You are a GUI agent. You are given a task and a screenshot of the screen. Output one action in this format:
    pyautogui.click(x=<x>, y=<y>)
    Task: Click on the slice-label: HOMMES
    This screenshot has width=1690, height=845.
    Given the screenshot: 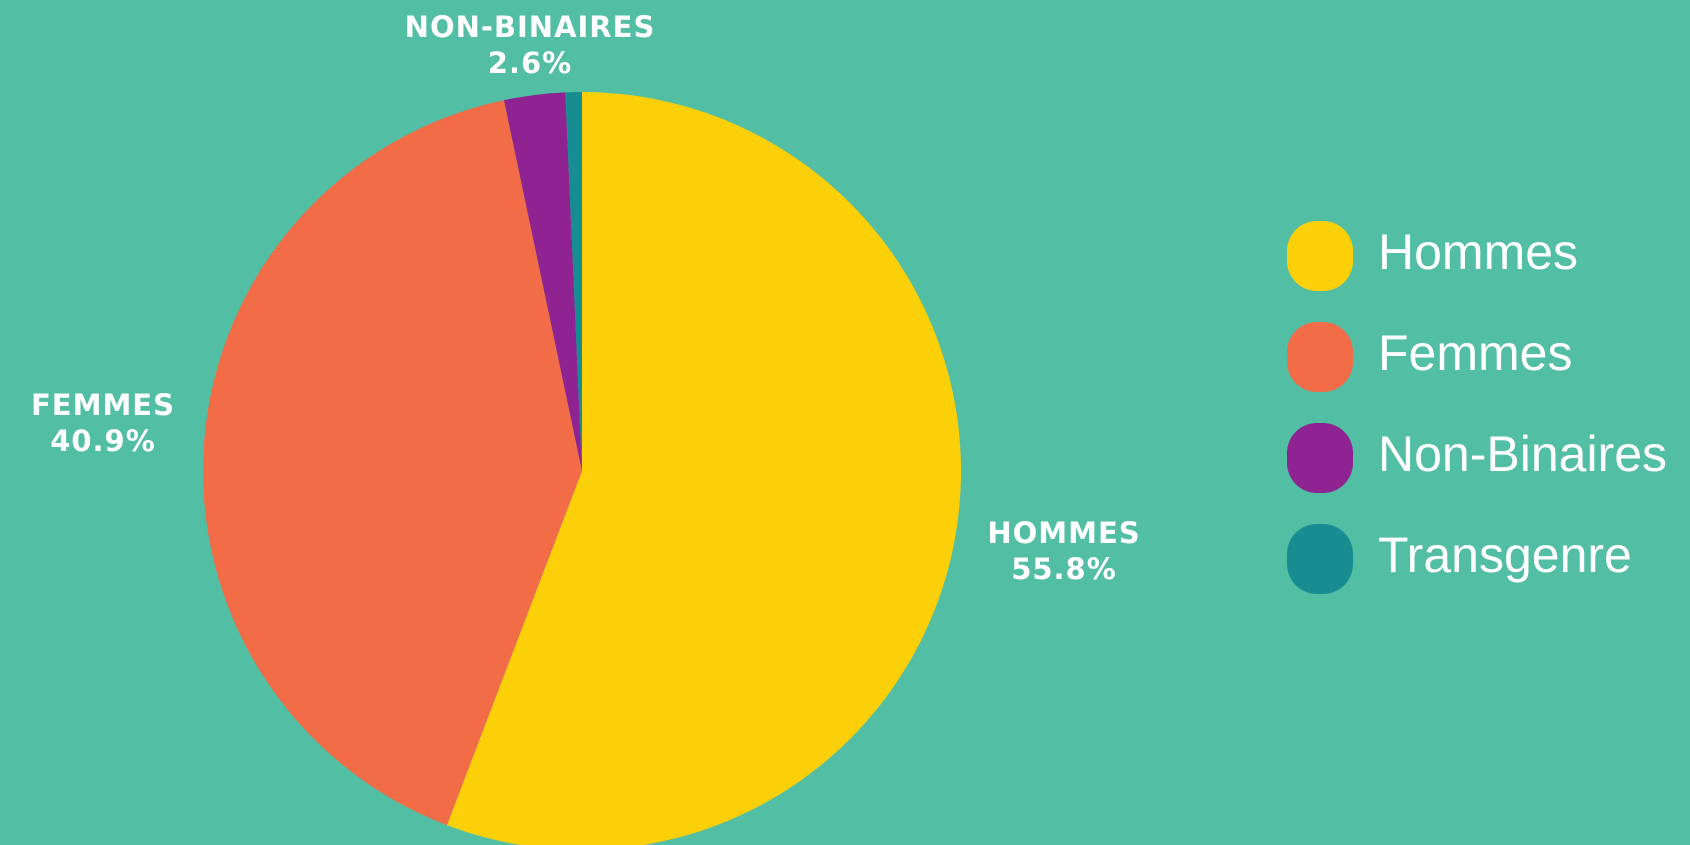 What is the action you would take?
    pyautogui.click(x=1063, y=533)
    